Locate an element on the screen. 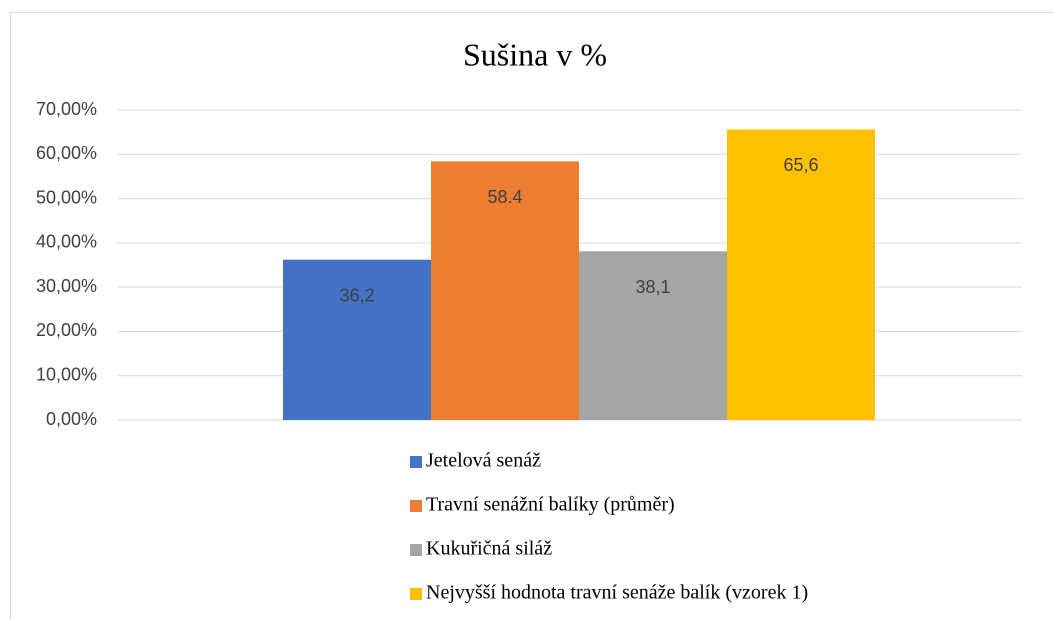 Image resolution: width=1053 pixels, height=620 pixels. legend-label: Jetelová senáž is located at coordinates (483, 461).